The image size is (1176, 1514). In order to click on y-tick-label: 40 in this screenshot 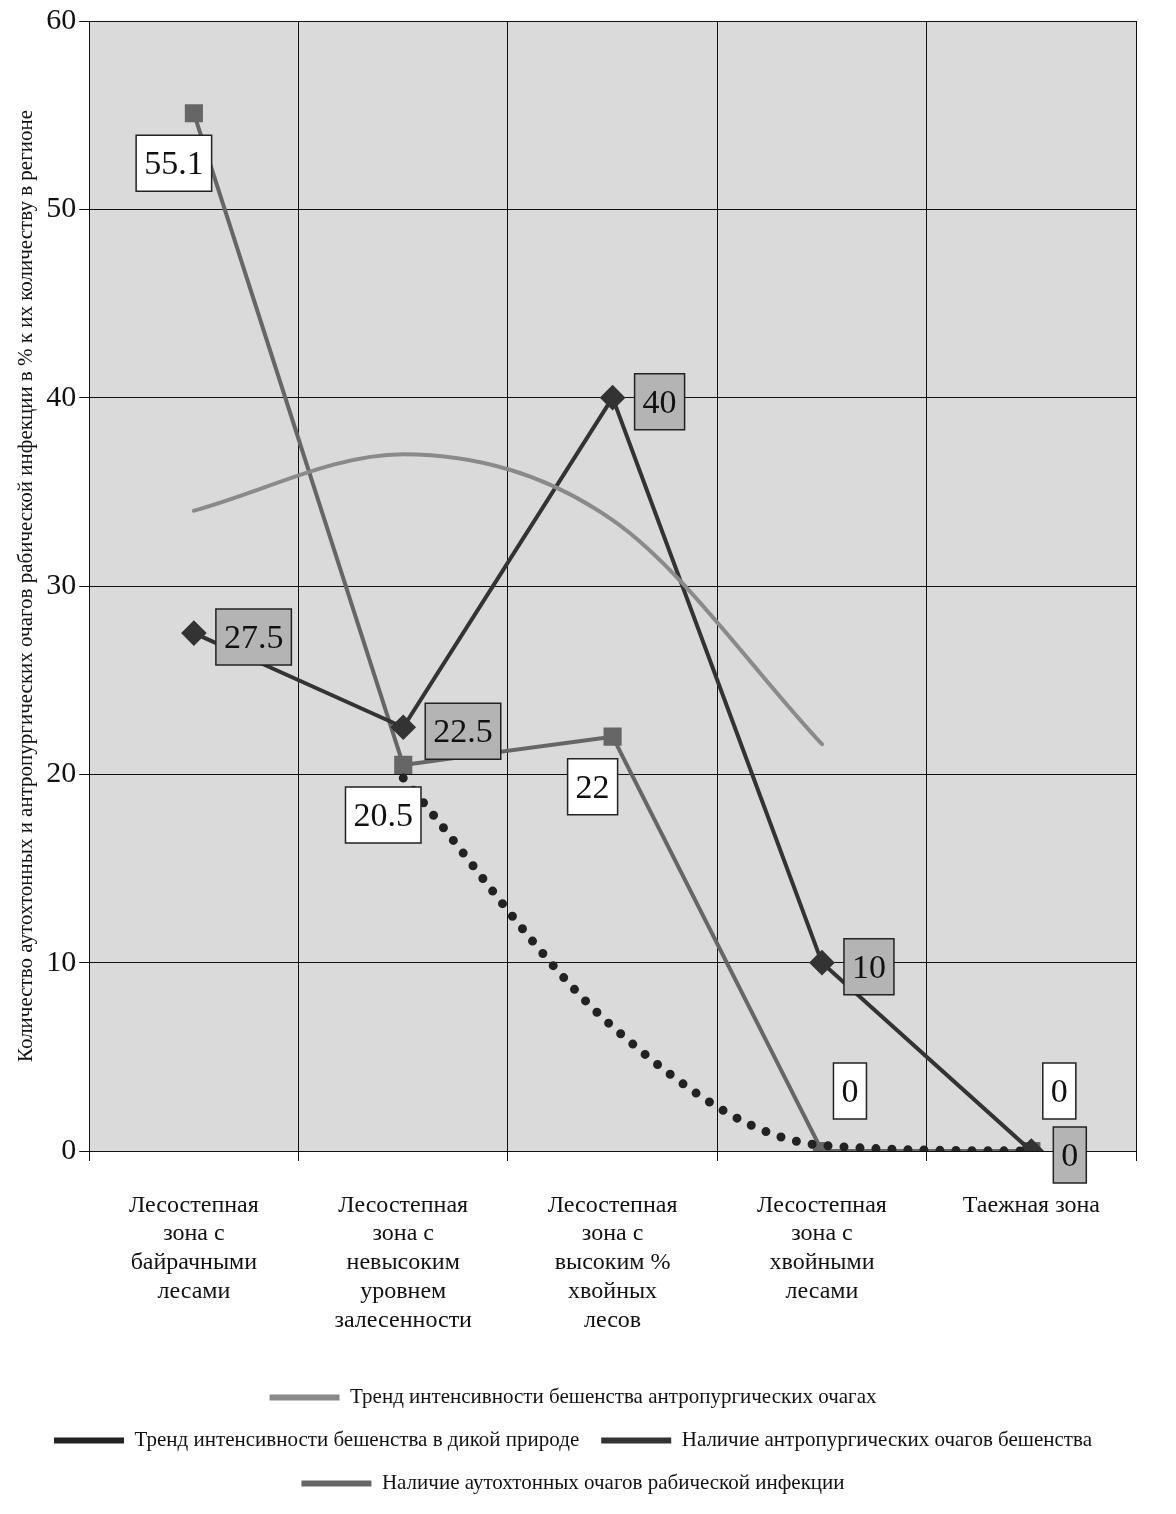, I will do `click(61, 395)`.